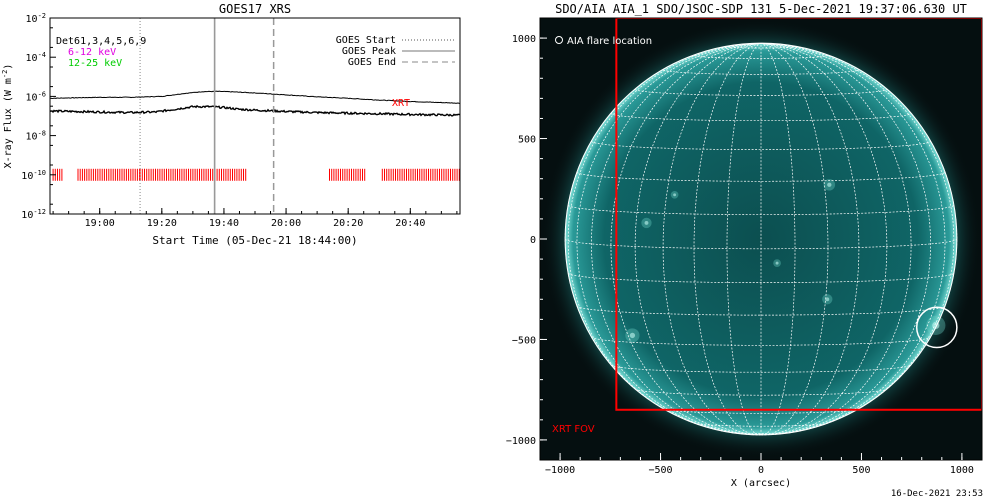 The height and width of the screenshot is (500, 1000). I want to click on goes-ylabel: X-ray Flux (W m-2), so click(7, 116).